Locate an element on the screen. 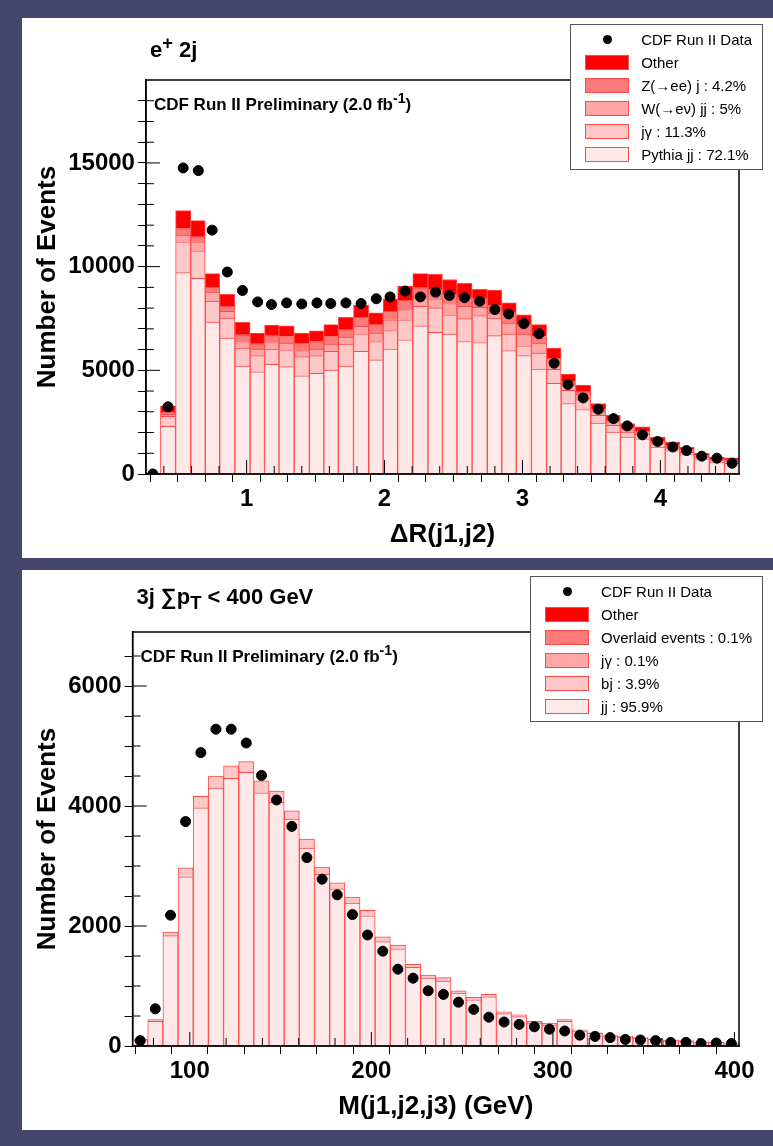  x-tick-label: 400 is located at coordinates (734, 1070).